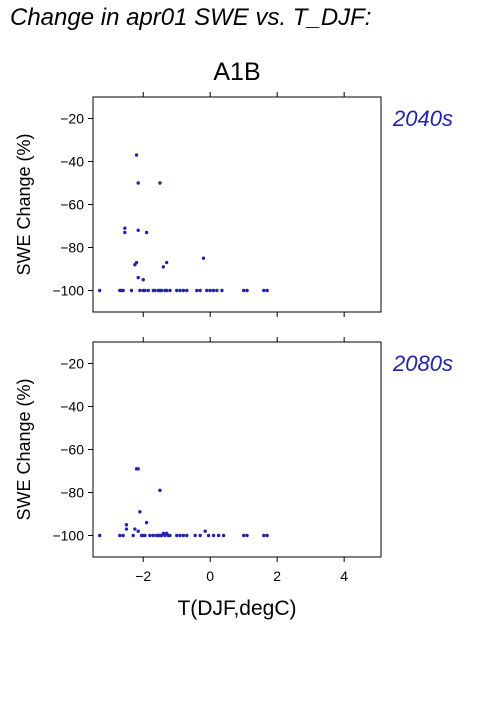 This screenshot has width=501, height=709. What do you see at coordinates (236, 72) in the screenshot?
I see `scenario-title: A1B` at bounding box center [236, 72].